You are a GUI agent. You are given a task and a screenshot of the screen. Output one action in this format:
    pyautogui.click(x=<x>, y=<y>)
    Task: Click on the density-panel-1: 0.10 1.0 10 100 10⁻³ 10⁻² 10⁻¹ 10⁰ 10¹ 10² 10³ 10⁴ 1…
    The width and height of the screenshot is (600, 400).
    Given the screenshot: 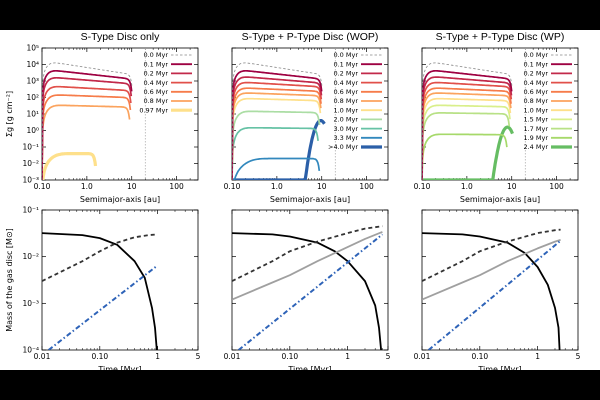 What is the action you would take?
    pyautogui.click(x=110, y=124)
    